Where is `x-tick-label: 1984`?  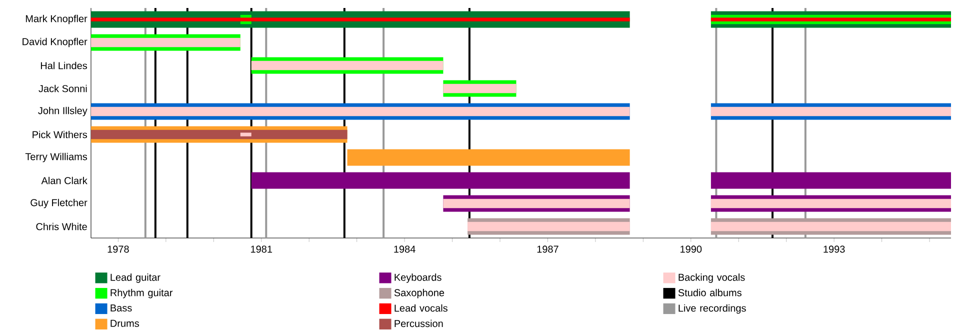
x-tick-label: 1984 is located at coordinates (405, 249).